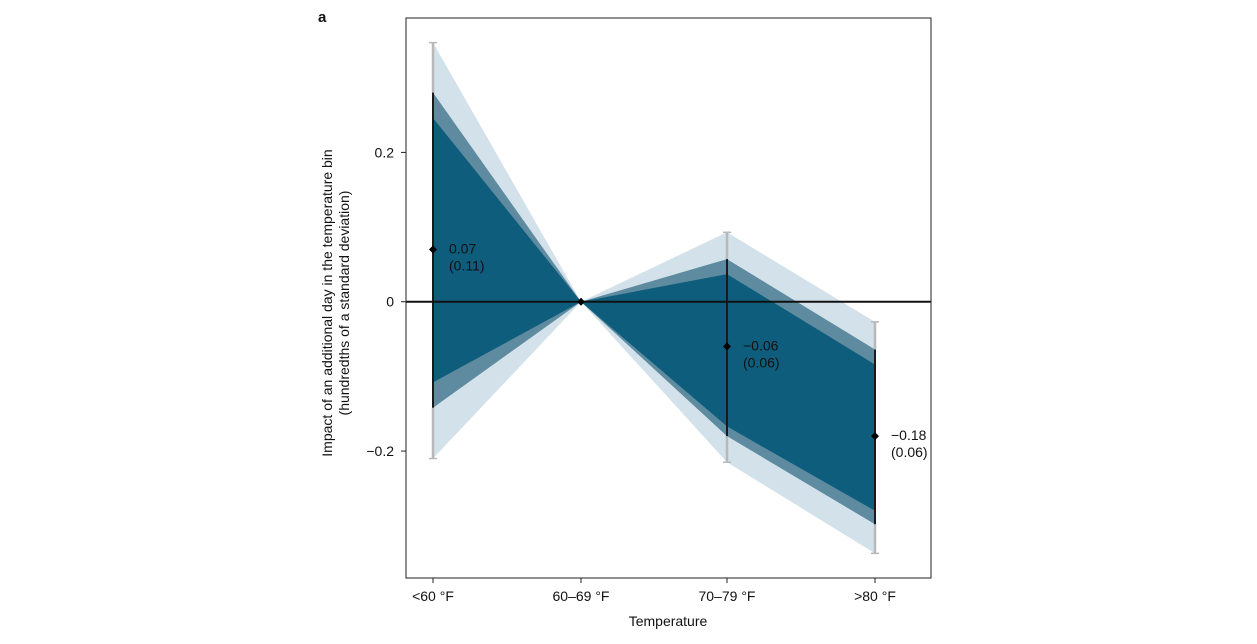 This screenshot has height=644, width=1257. What do you see at coordinates (467, 265) in the screenshot?
I see `annotation-se: (0.11)` at bounding box center [467, 265].